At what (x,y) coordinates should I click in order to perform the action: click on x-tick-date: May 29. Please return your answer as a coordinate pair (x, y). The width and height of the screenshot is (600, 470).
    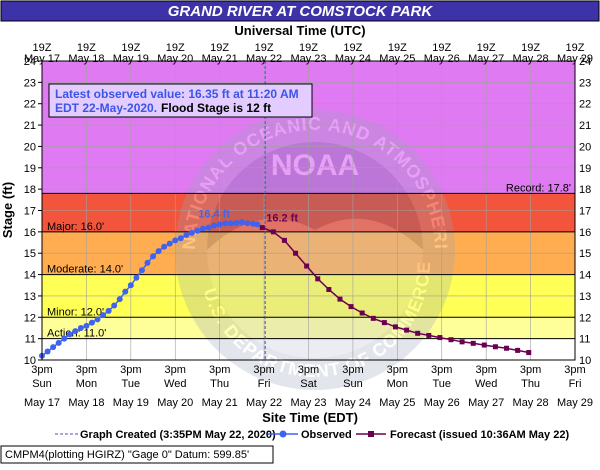
    Looking at the image, I should click on (575, 403).